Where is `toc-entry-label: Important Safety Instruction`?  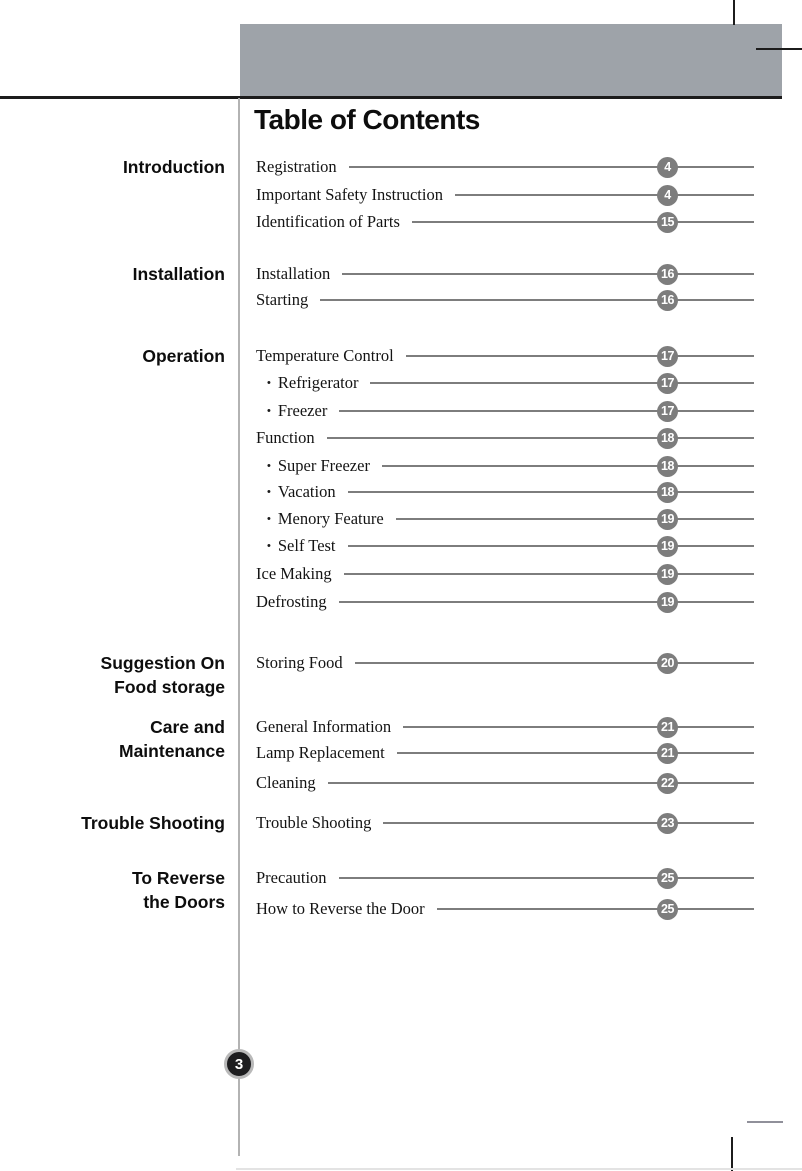 toc-entry-label: Important Safety Instruction is located at coordinates (349, 194).